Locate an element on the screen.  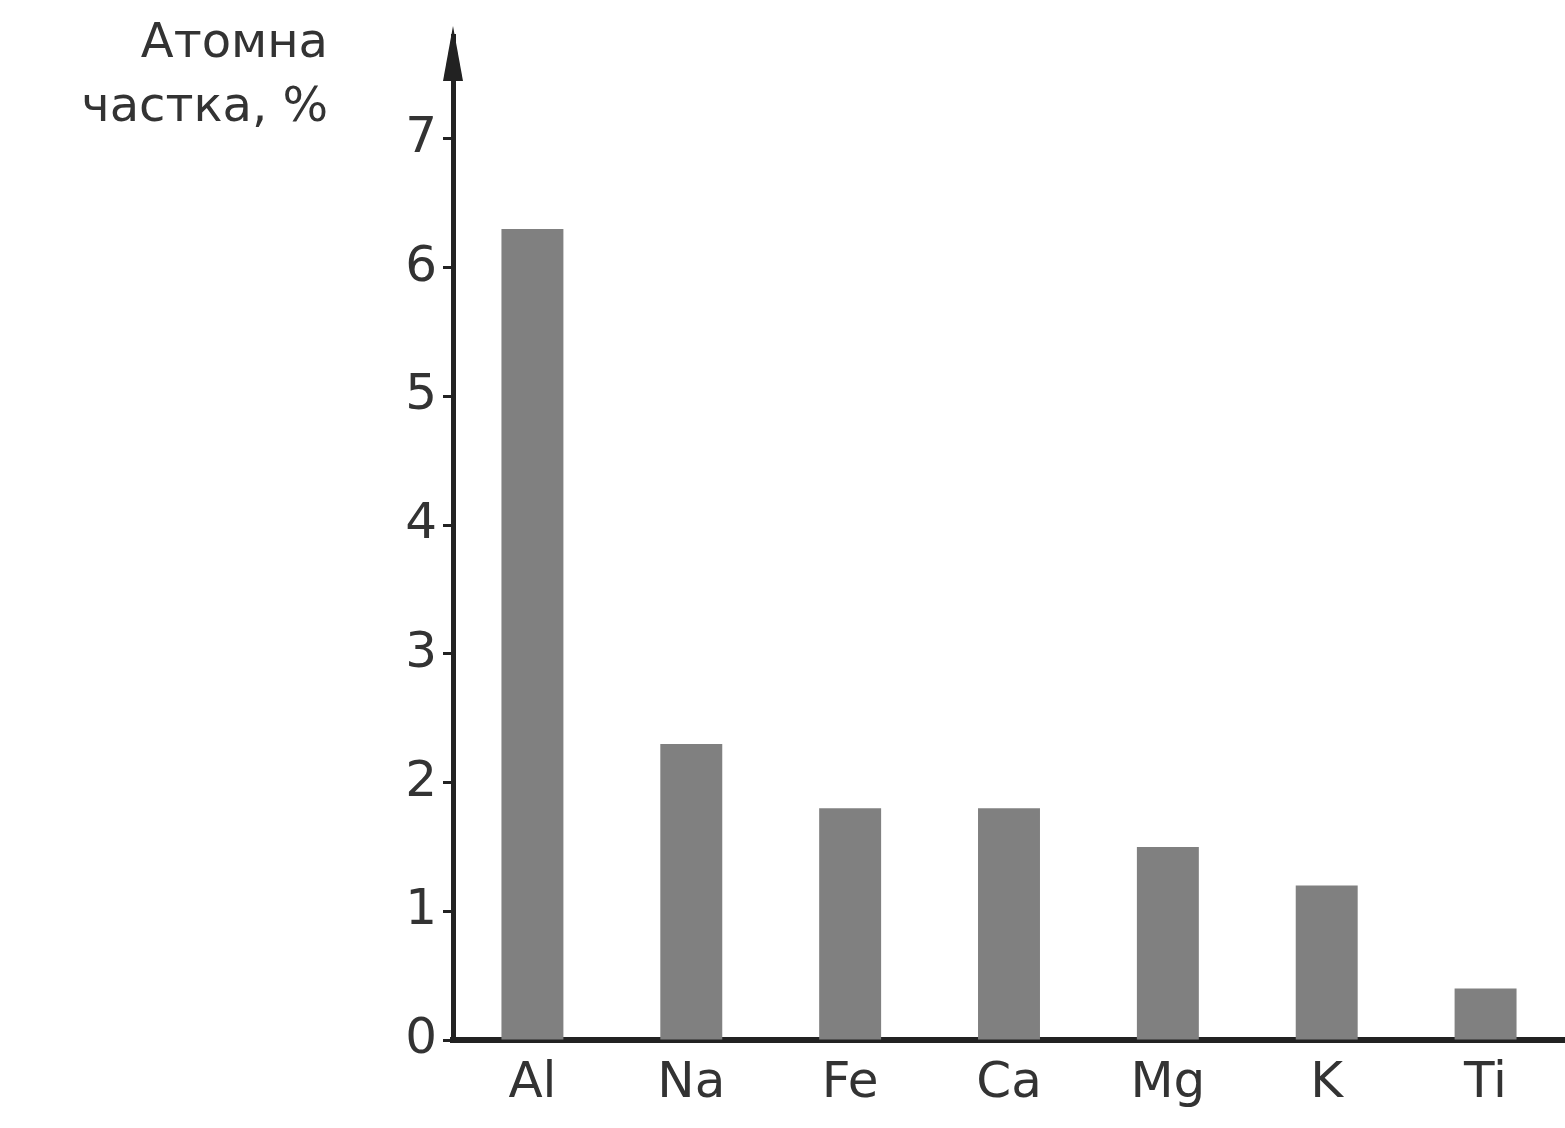
x-tick-label: Al is located at coordinates (532, 1079).